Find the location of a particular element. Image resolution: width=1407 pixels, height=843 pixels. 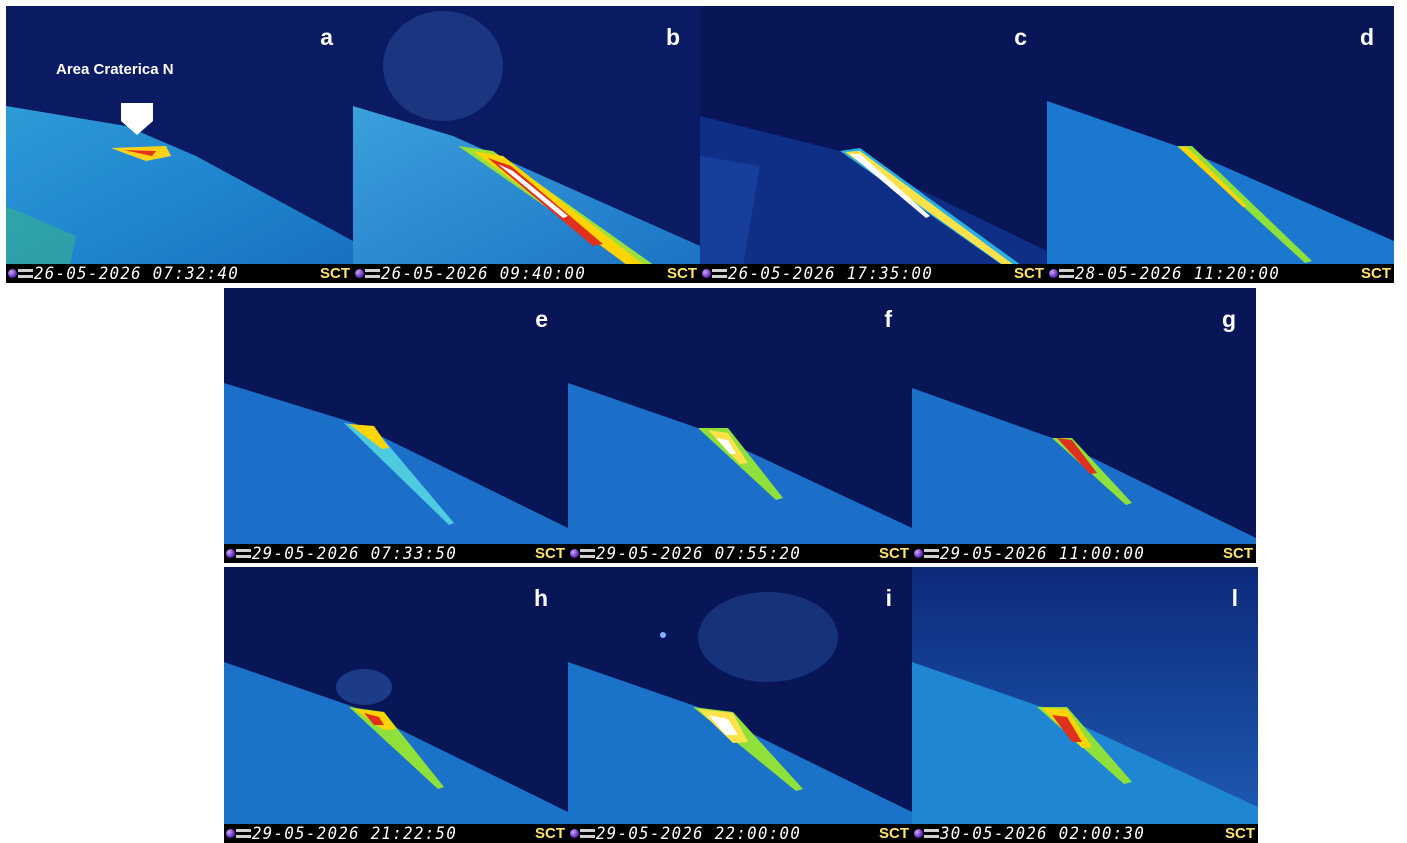

thermal-image-b is located at coordinates (526, 144).